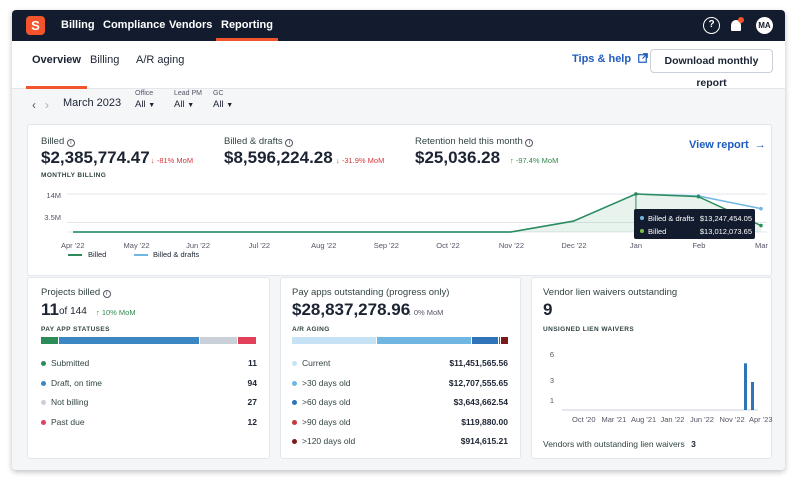  What do you see at coordinates (78, 25) in the screenshot?
I see `nav-billing: Billing` at bounding box center [78, 25].